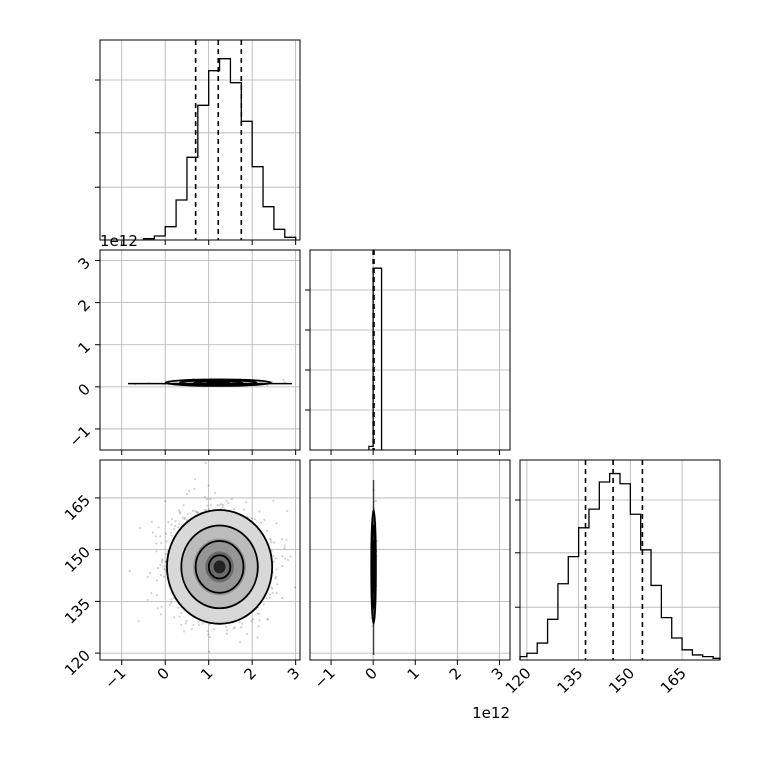 This screenshot has height=760, width=760. I want to click on density-fill, so click(219, 567).